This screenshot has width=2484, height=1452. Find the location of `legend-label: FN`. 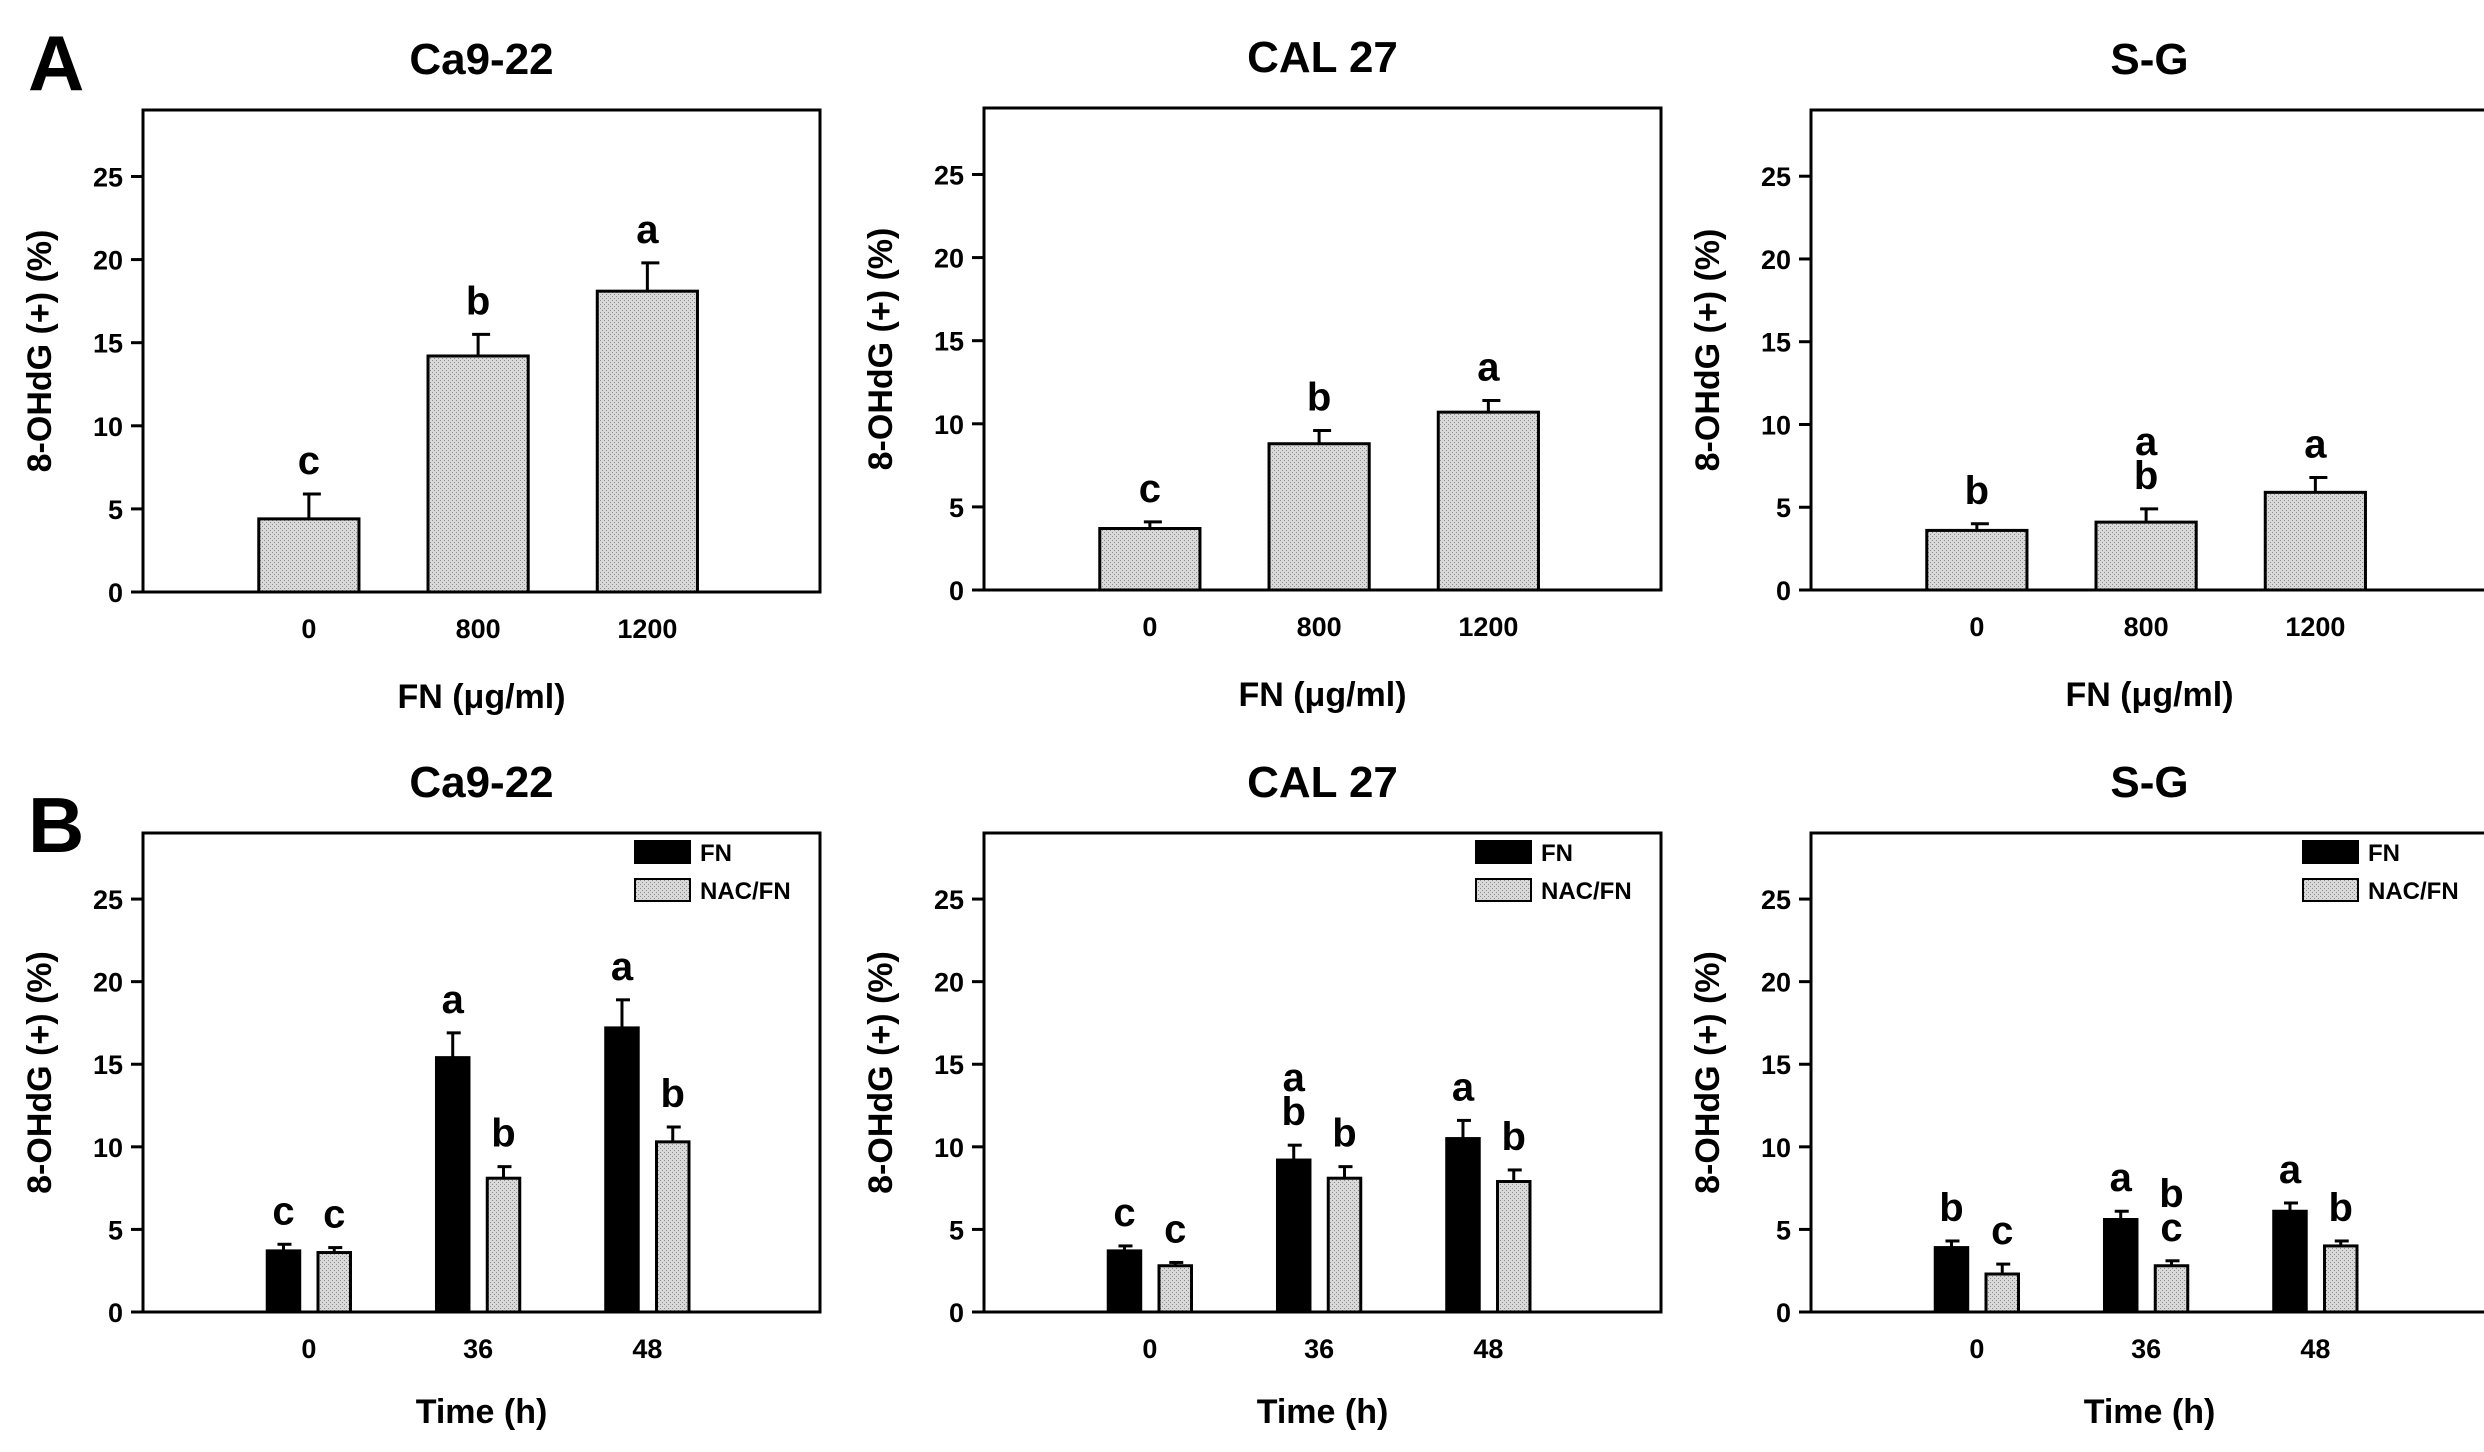

legend-label: FN is located at coordinates (1557, 853).